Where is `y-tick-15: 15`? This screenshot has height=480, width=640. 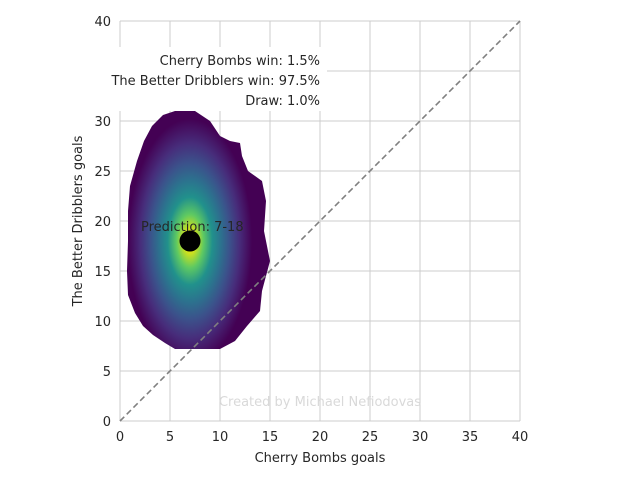 y-tick-15: 15 is located at coordinates (102, 272).